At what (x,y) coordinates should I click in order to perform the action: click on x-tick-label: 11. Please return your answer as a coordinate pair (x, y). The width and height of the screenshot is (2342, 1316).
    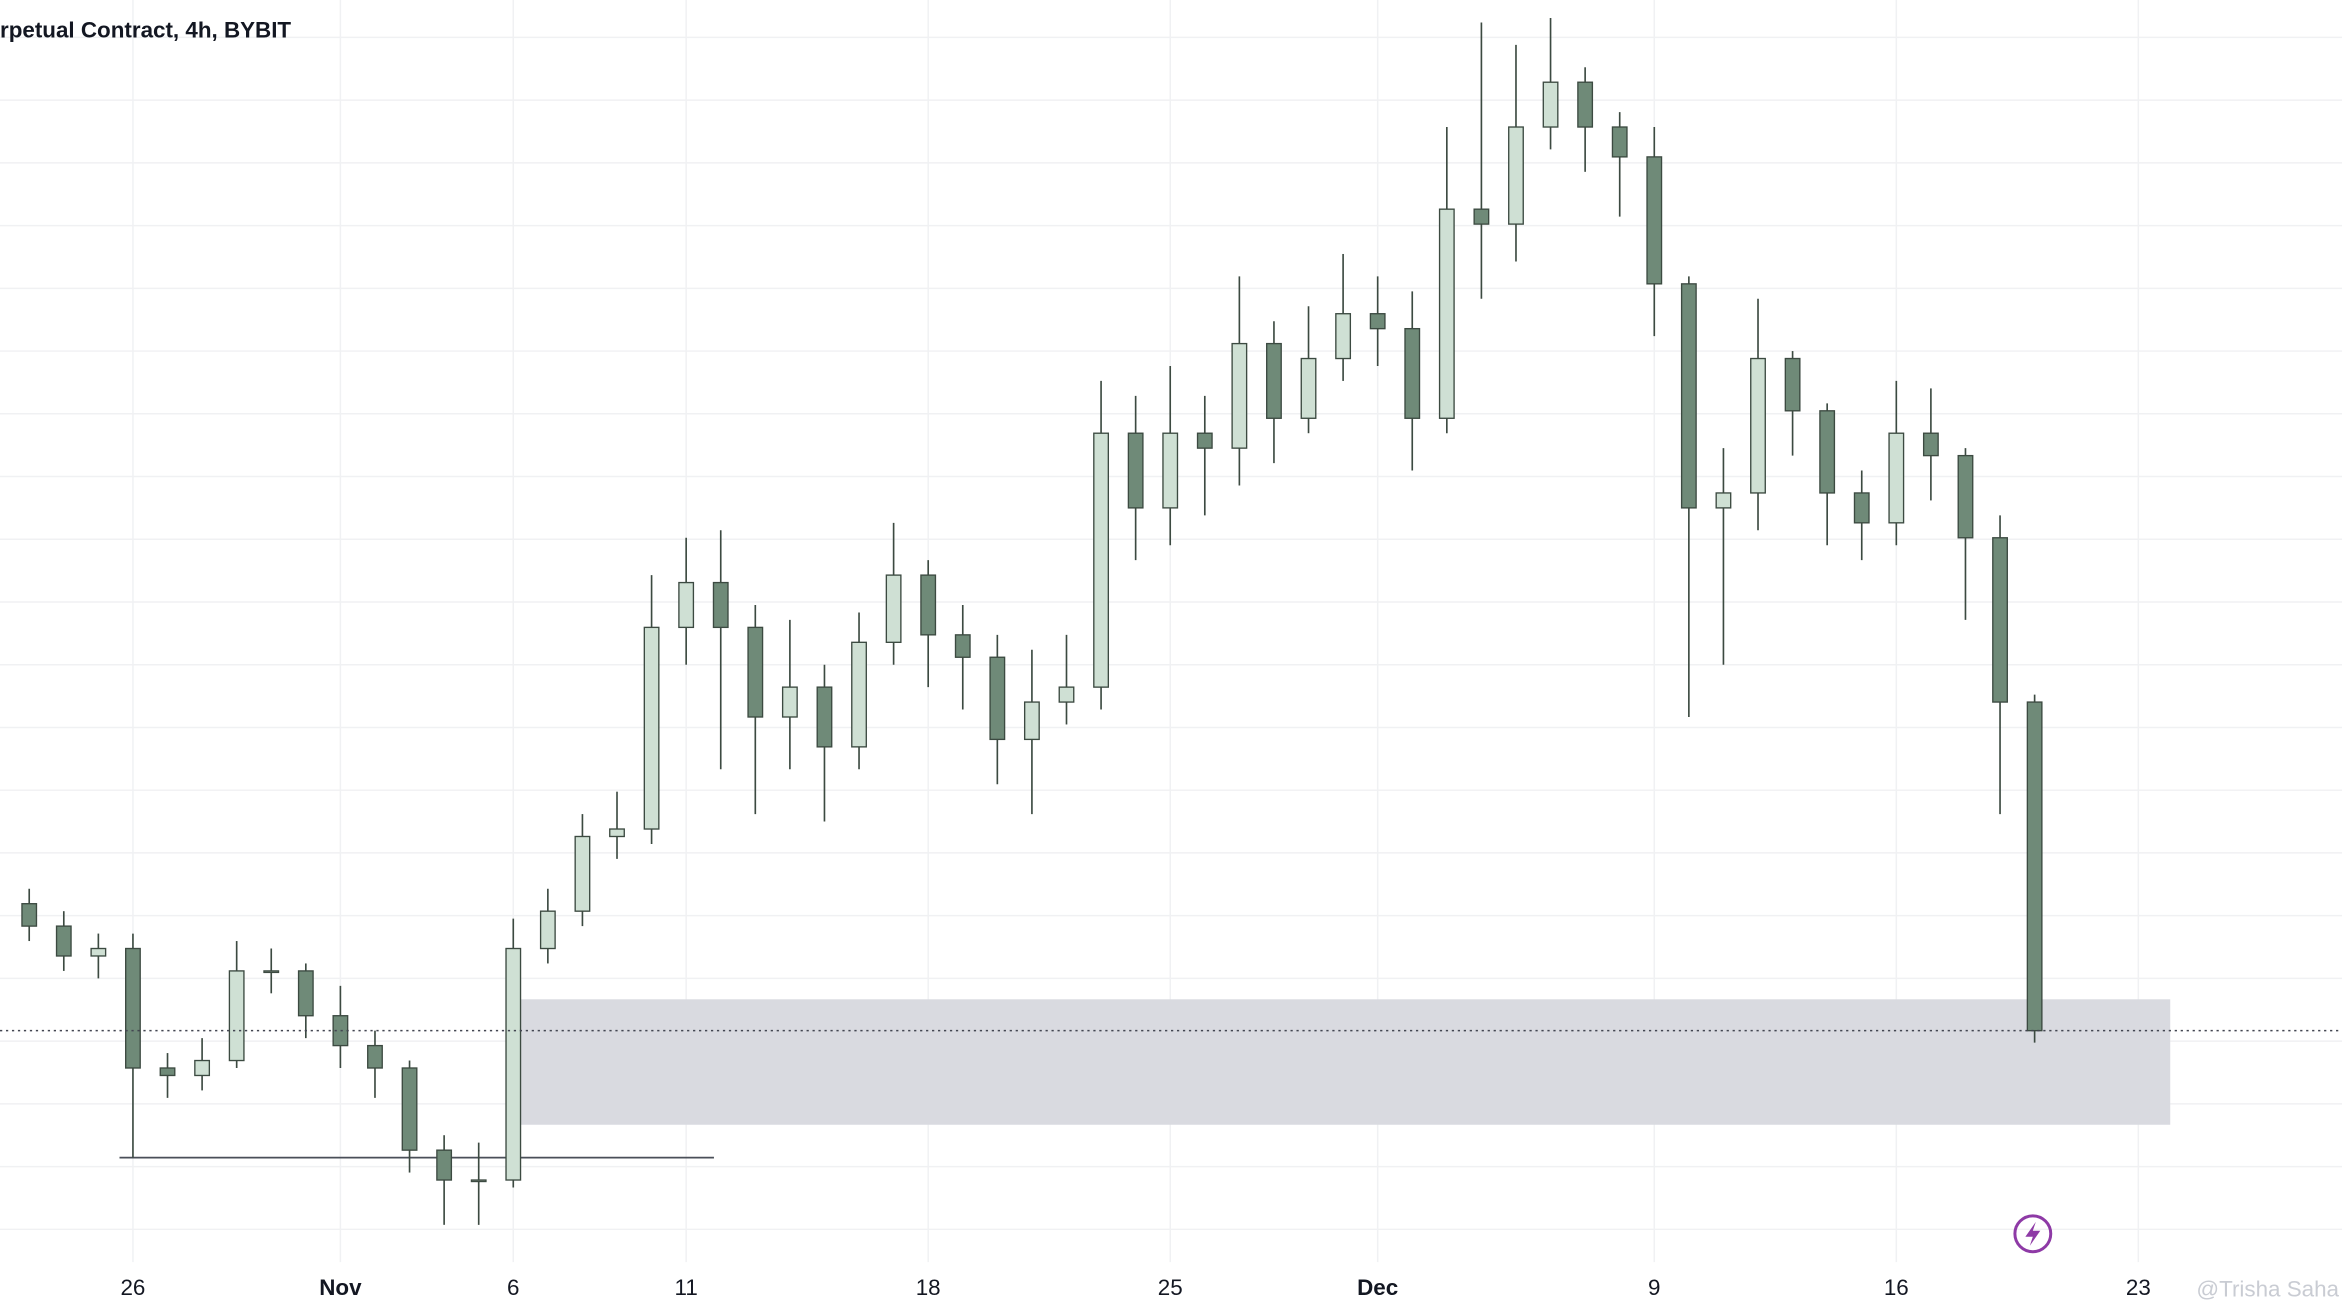
    Looking at the image, I should click on (686, 1287).